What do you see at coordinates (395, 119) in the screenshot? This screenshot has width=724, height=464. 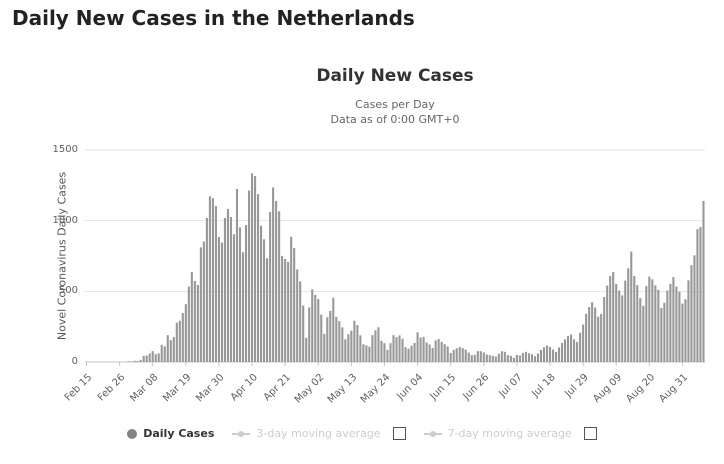 I see `chart-subtitle-data-as-of: Data as of 0:00 GMT+0` at bounding box center [395, 119].